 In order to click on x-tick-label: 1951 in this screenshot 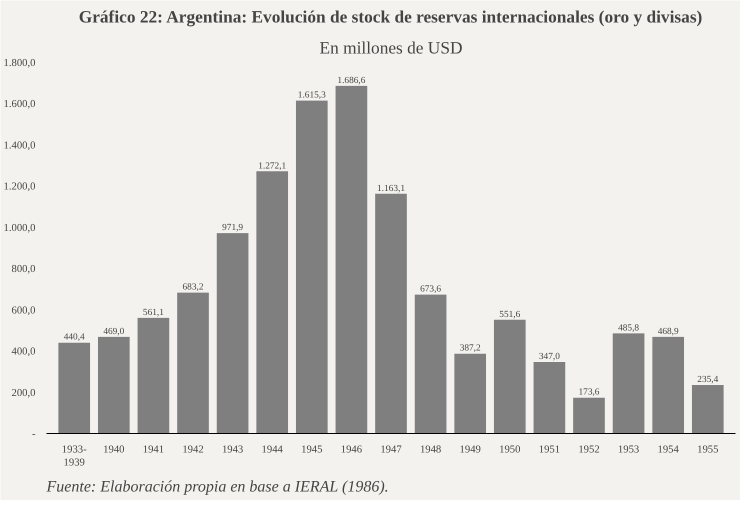, I will do `click(549, 450)`.